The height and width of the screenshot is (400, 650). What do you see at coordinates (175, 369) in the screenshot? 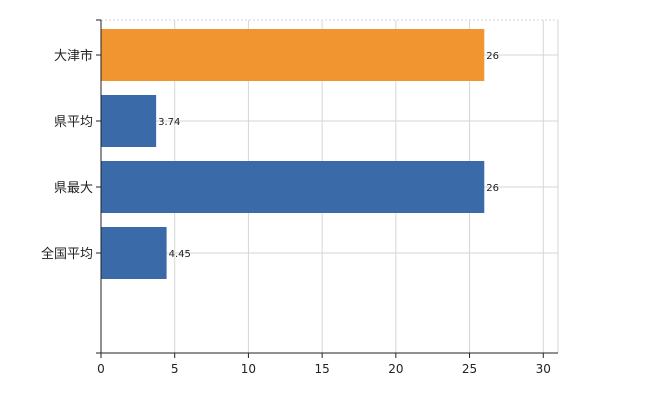
I see `x-tick-label: 5` at bounding box center [175, 369].